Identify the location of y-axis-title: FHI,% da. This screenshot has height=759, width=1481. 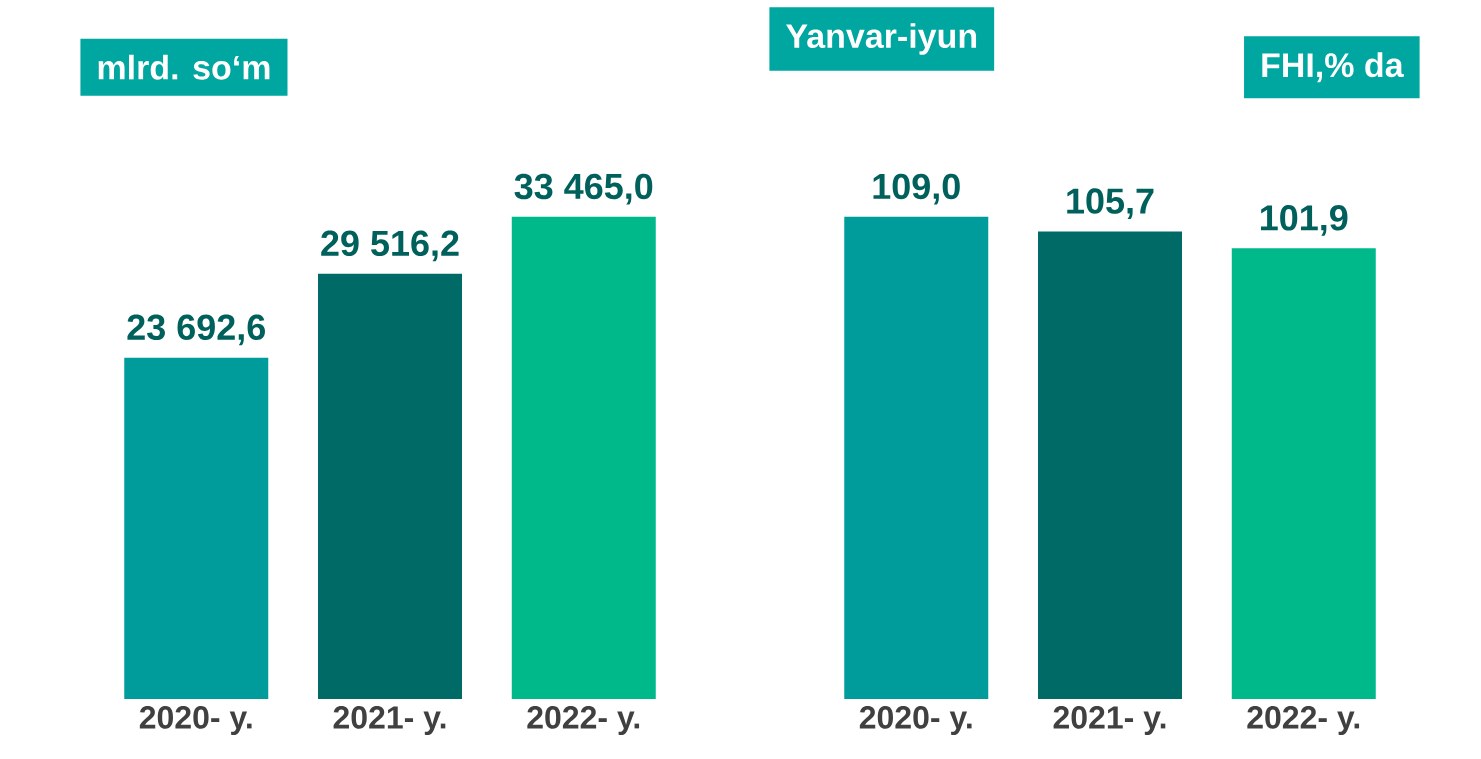
(1333, 67).